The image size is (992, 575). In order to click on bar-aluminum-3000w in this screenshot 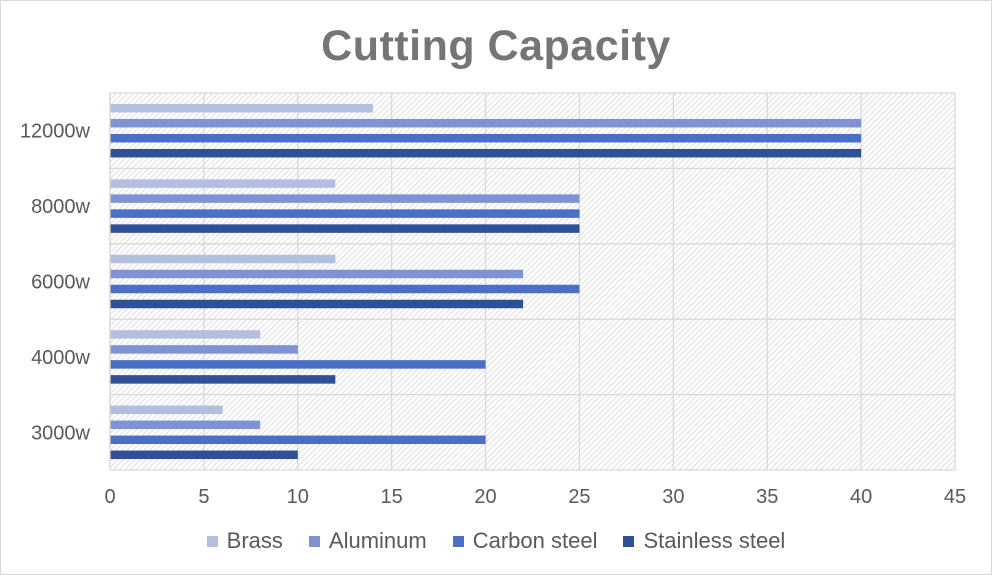, I will do `click(185, 425)`.